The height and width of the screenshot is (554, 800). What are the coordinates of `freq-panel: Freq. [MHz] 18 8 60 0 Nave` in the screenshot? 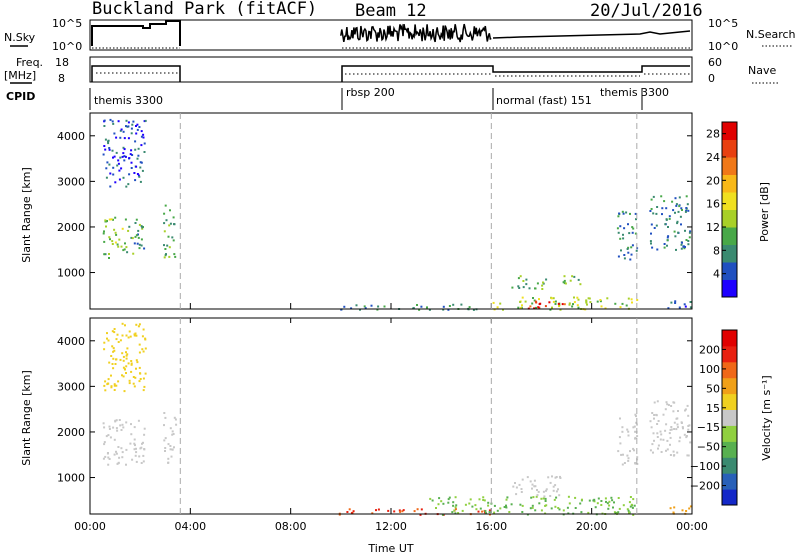 It's located at (391, 70).